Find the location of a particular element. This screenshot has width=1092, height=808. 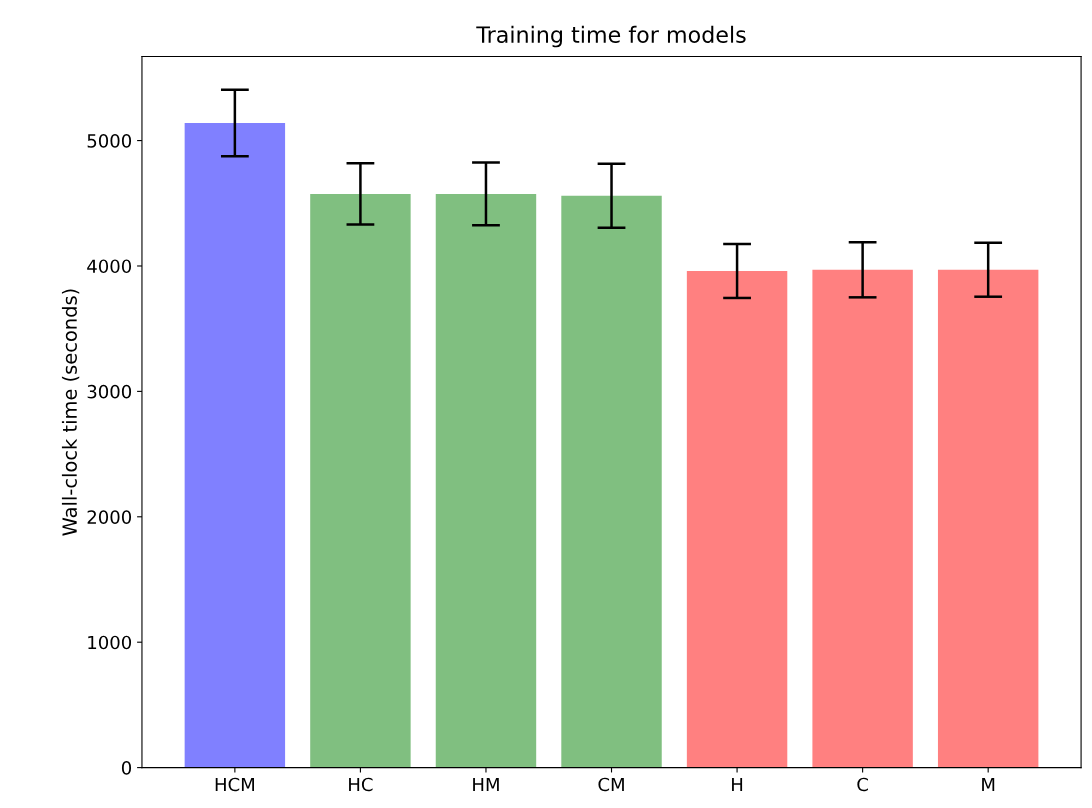

y-tick-label: 3000 is located at coordinates (109, 391).